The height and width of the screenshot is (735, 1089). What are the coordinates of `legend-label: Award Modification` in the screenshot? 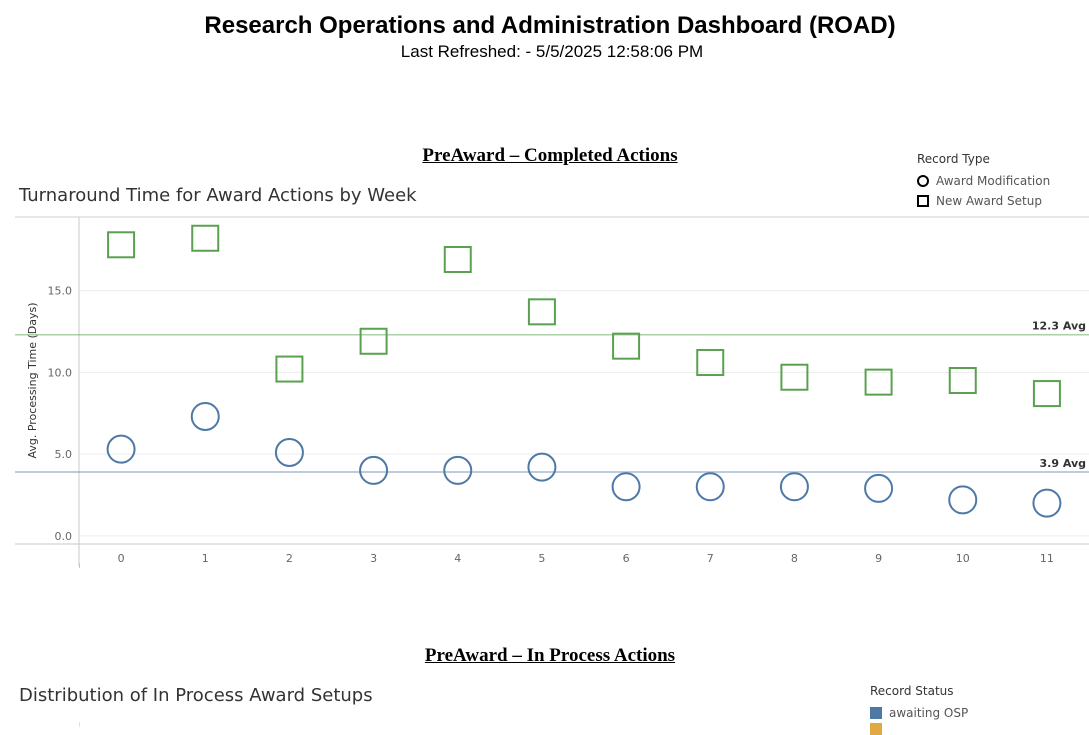 It's located at (993, 181).